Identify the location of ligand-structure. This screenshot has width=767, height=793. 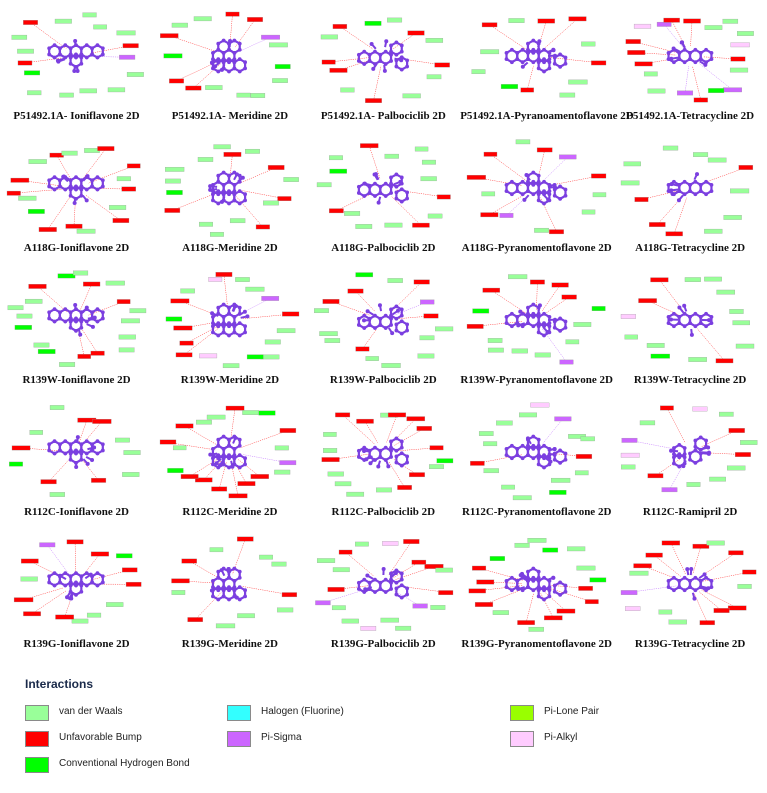
(689, 584).